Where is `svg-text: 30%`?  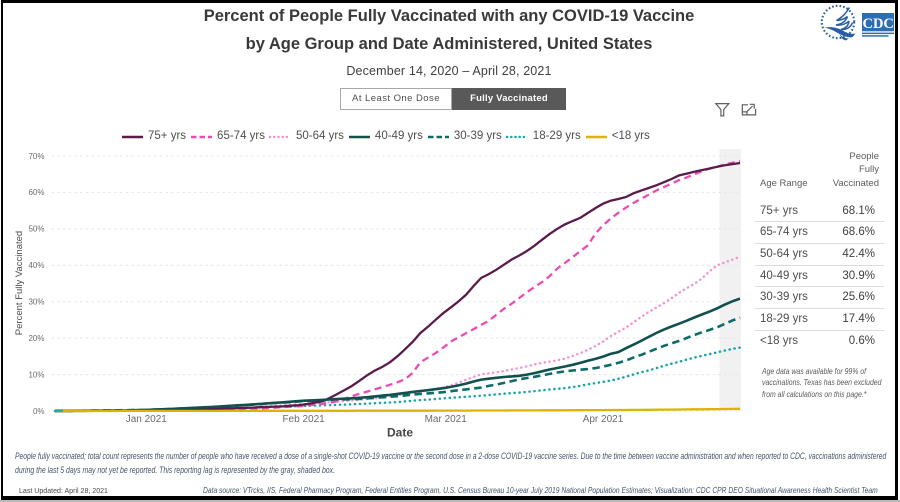 svg-text: 30% is located at coordinates (36, 302).